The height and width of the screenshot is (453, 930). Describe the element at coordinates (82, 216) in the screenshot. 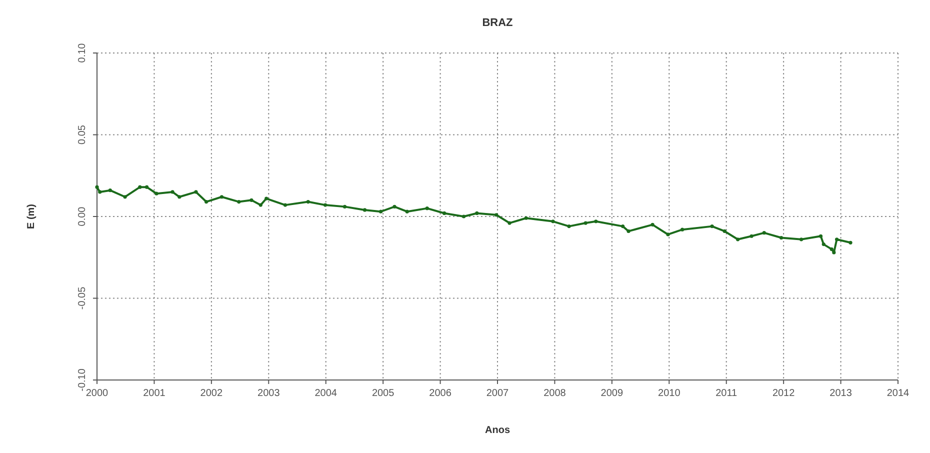

I see `y-tick-label: 0.00` at that location.